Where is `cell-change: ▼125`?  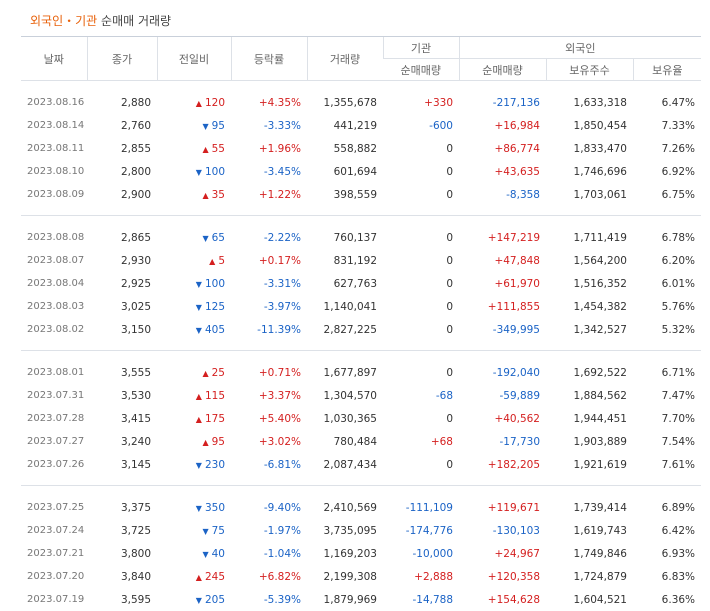 cell-change: ▼125 is located at coordinates (194, 306).